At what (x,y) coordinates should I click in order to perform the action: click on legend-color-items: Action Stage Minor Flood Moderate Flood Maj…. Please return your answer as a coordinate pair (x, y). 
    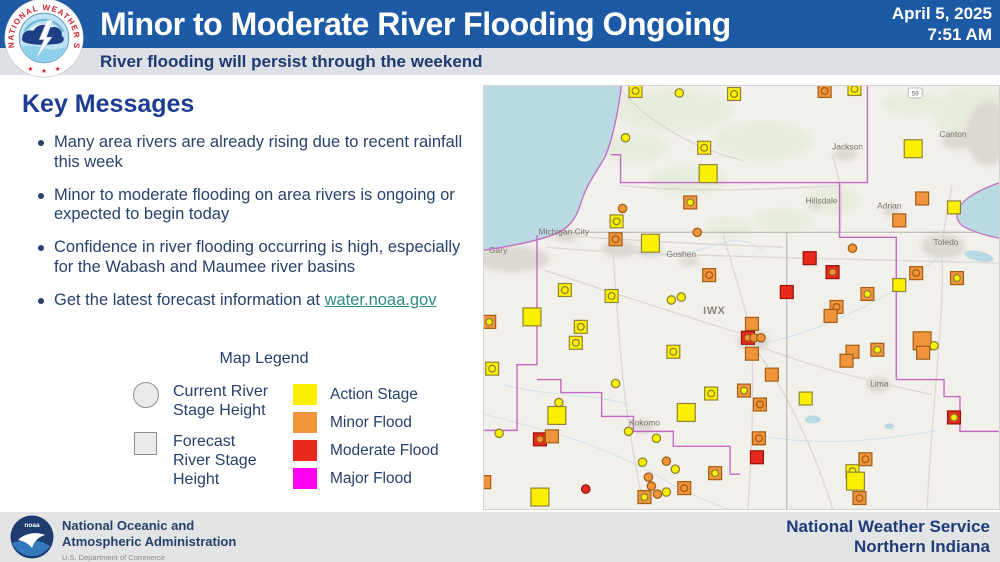
    Looking at the image, I should click on (366, 440).